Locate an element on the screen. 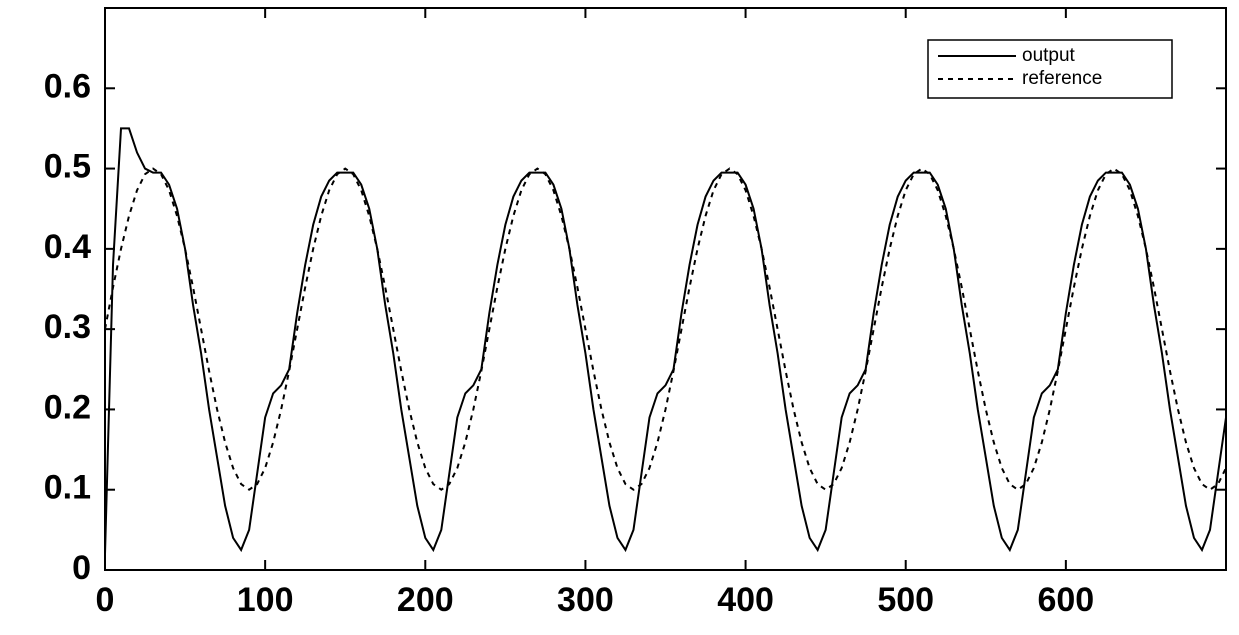 Image resolution: width=1239 pixels, height=635 pixels. legend-label: reference is located at coordinates (1062, 78).